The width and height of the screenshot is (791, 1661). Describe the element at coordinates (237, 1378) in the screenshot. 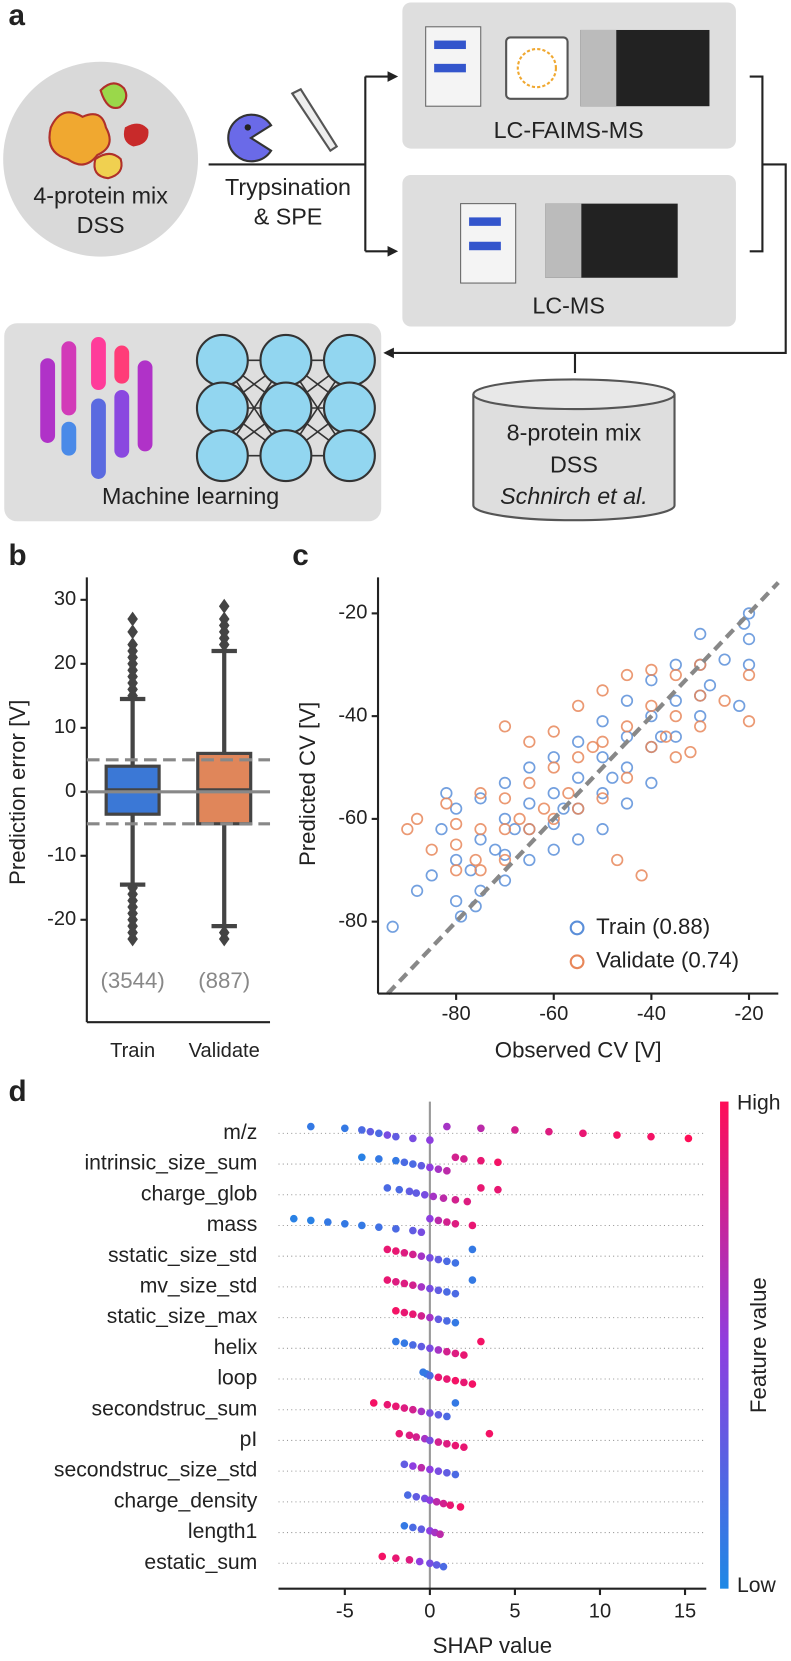

I see `feature-label: loop` at that location.